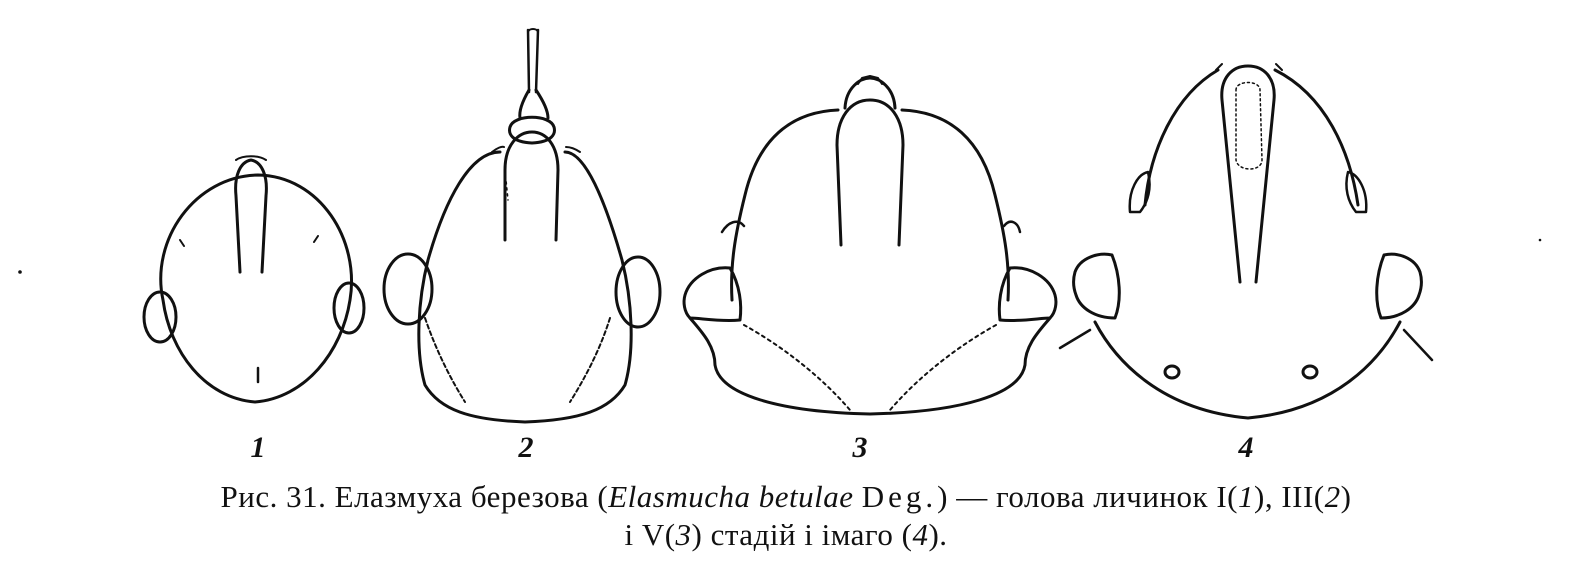 The width and height of the screenshot is (1572, 584). Describe the element at coordinates (1246, 447) in the screenshot. I see `panel-number-4: 4` at that location.